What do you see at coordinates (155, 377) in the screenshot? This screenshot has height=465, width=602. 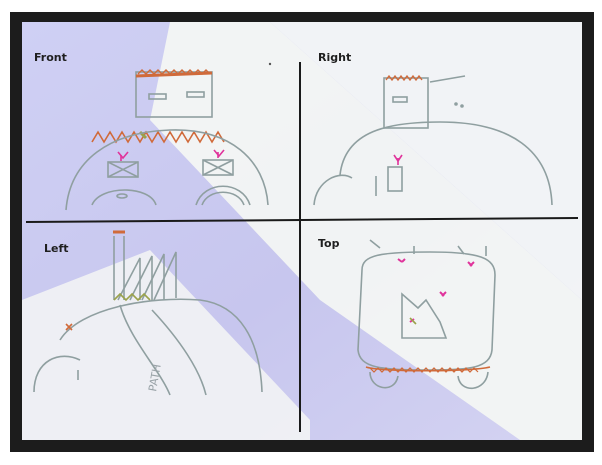 I see `path-annotation: PATH` at bounding box center [155, 377].